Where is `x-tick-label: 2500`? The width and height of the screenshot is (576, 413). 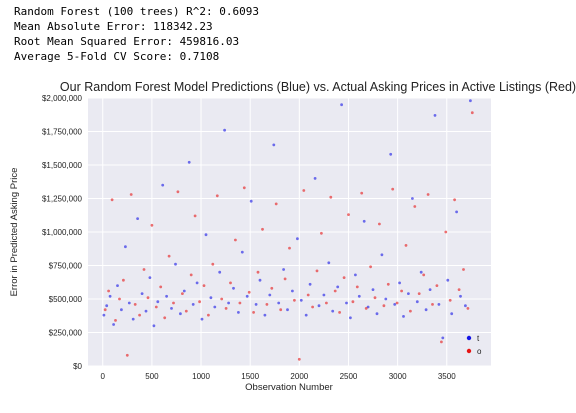
x-tick-label: 2500 is located at coordinates (349, 376).